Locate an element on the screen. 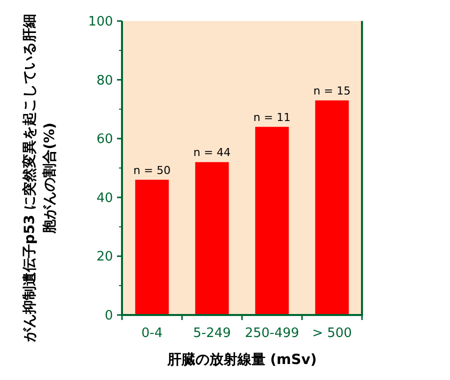  y-tick-label: 20 is located at coordinates (104, 257).